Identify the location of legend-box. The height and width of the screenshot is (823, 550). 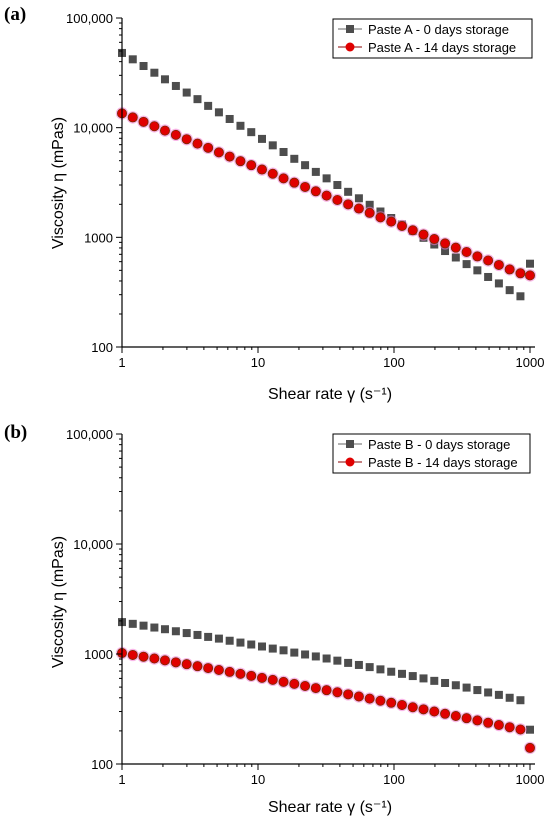
(431, 453).